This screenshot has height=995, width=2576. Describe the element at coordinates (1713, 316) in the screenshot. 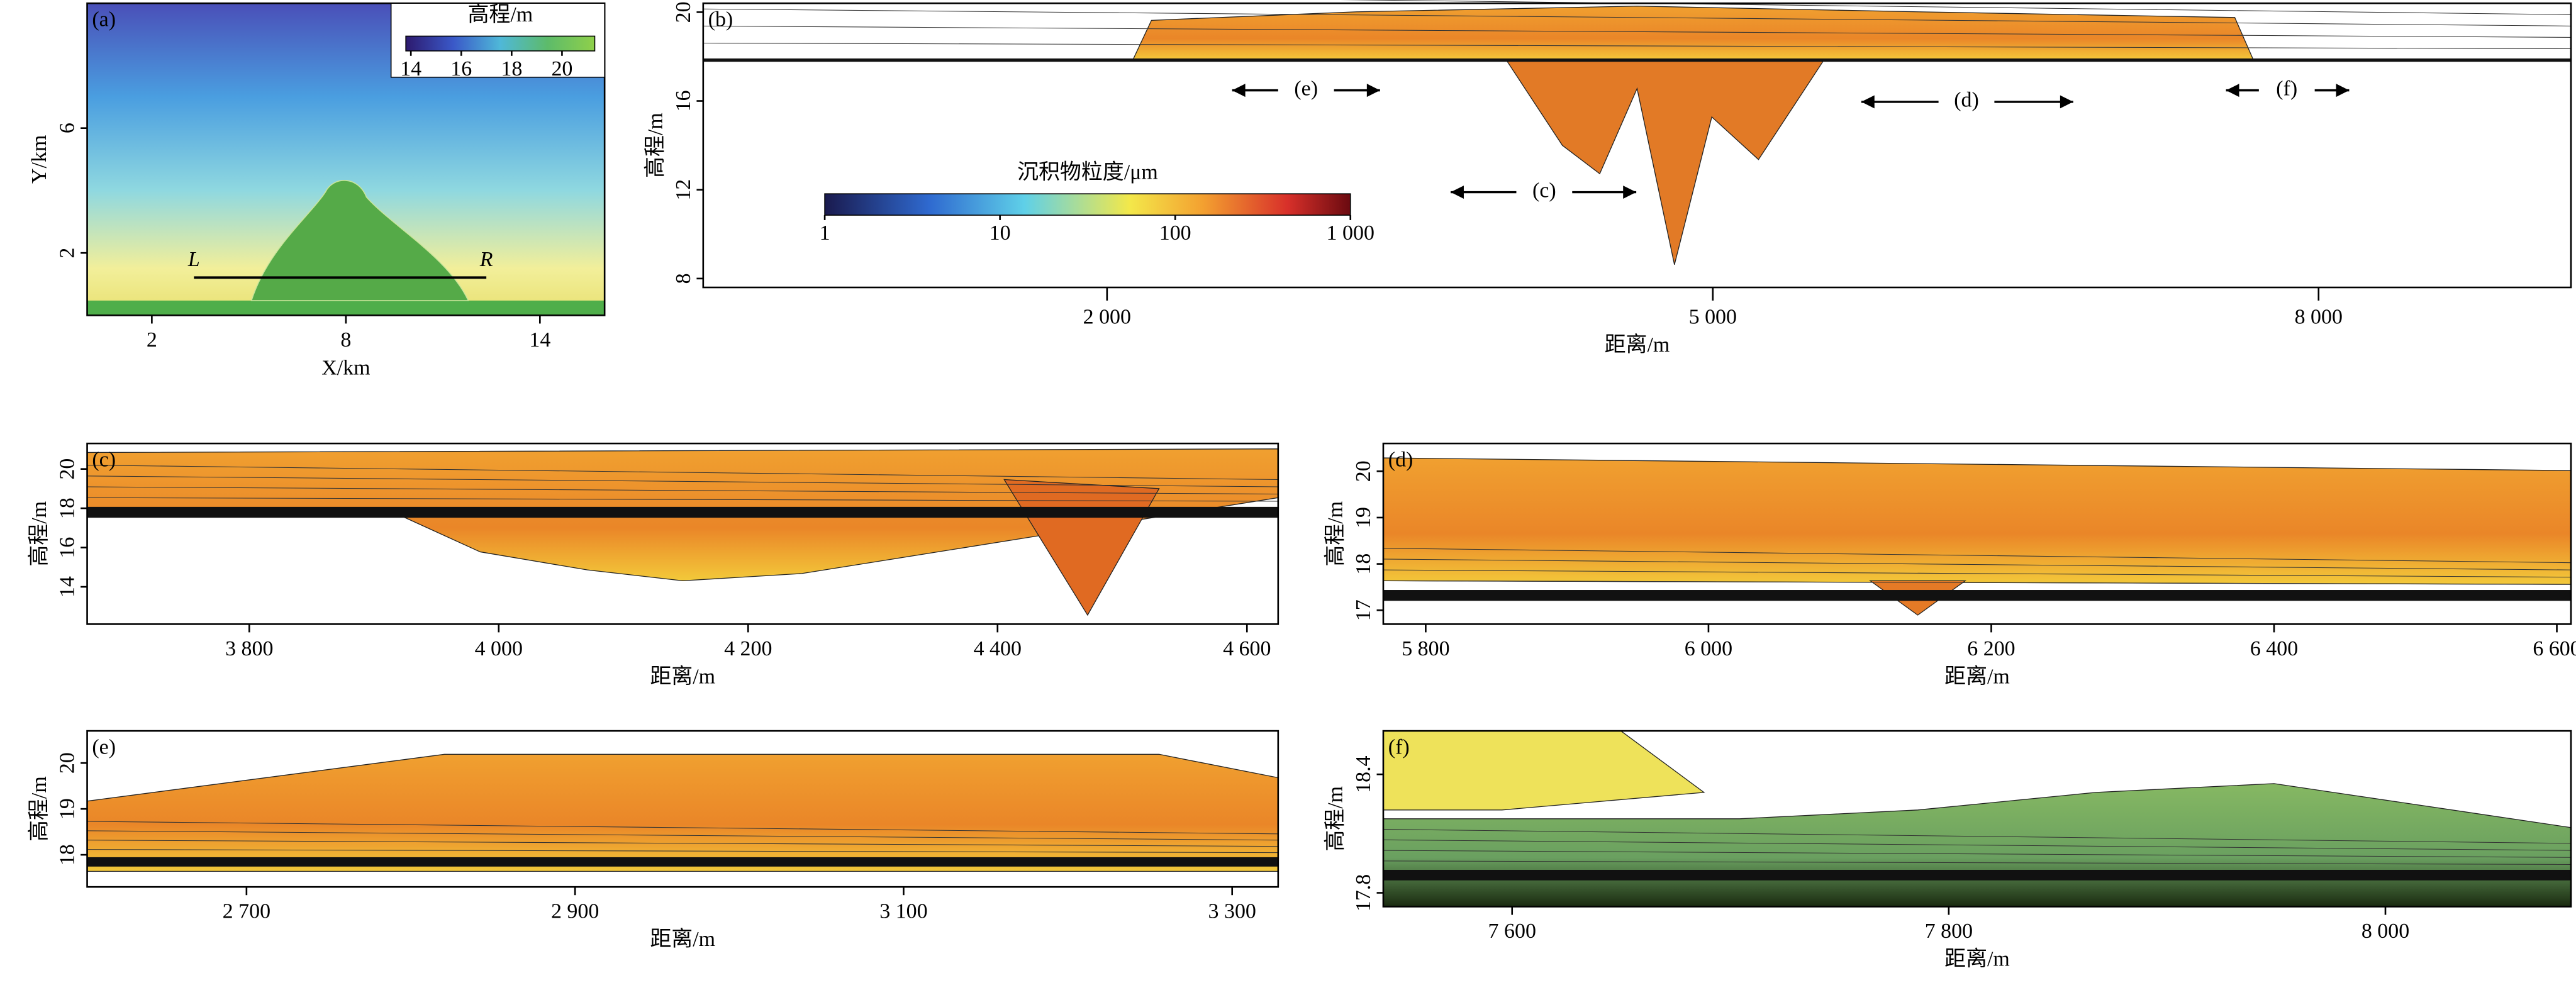

I see `x-tick-label: 5 000` at that location.